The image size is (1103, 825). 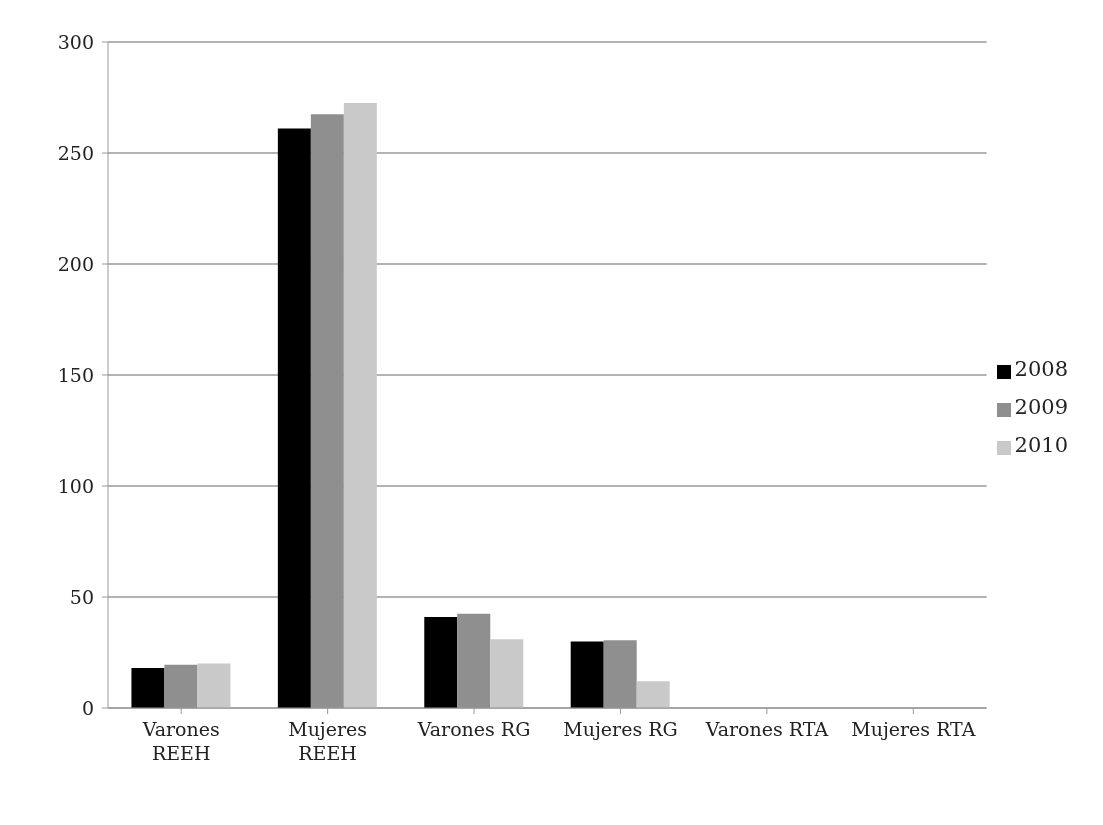 I want to click on x-tick-label: Varones REEH, so click(x=180, y=741).